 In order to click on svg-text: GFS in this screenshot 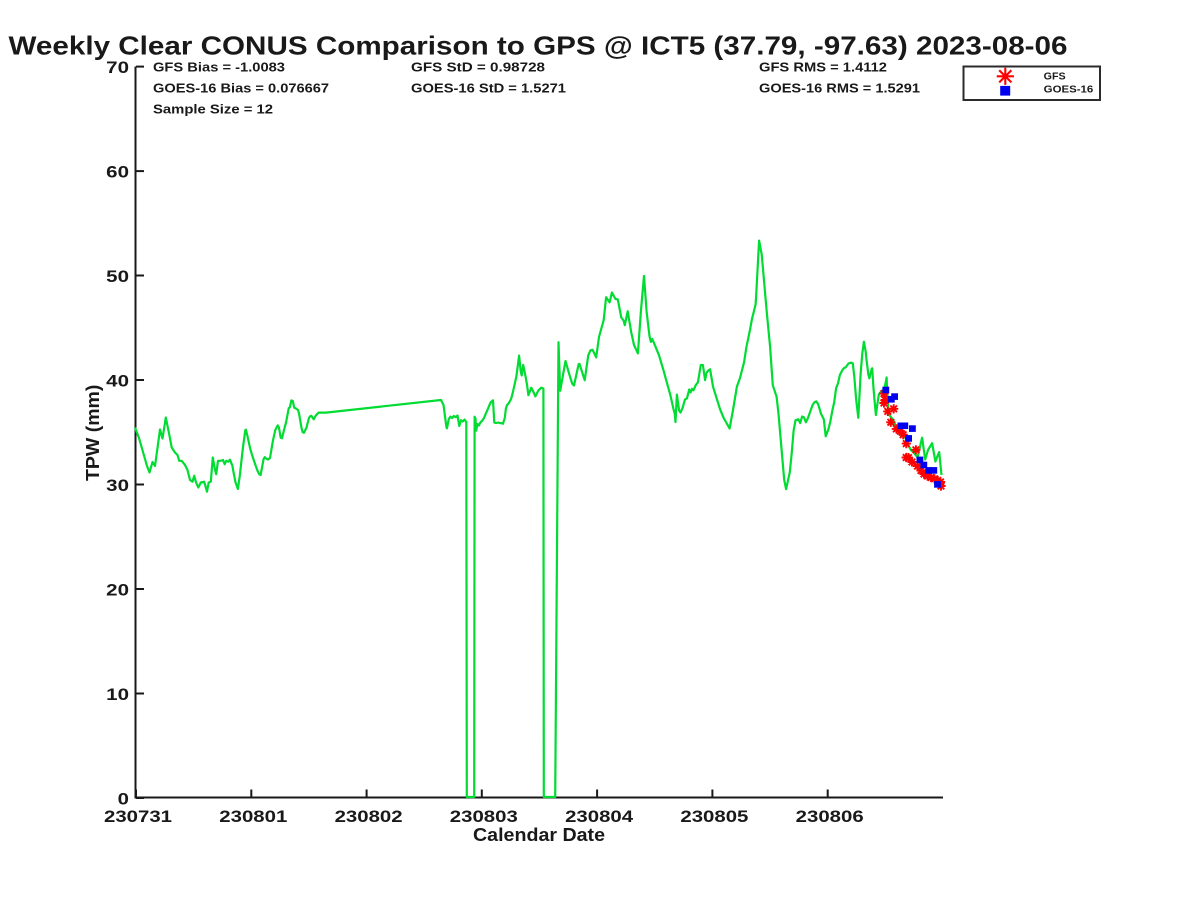, I will do `click(1055, 77)`.